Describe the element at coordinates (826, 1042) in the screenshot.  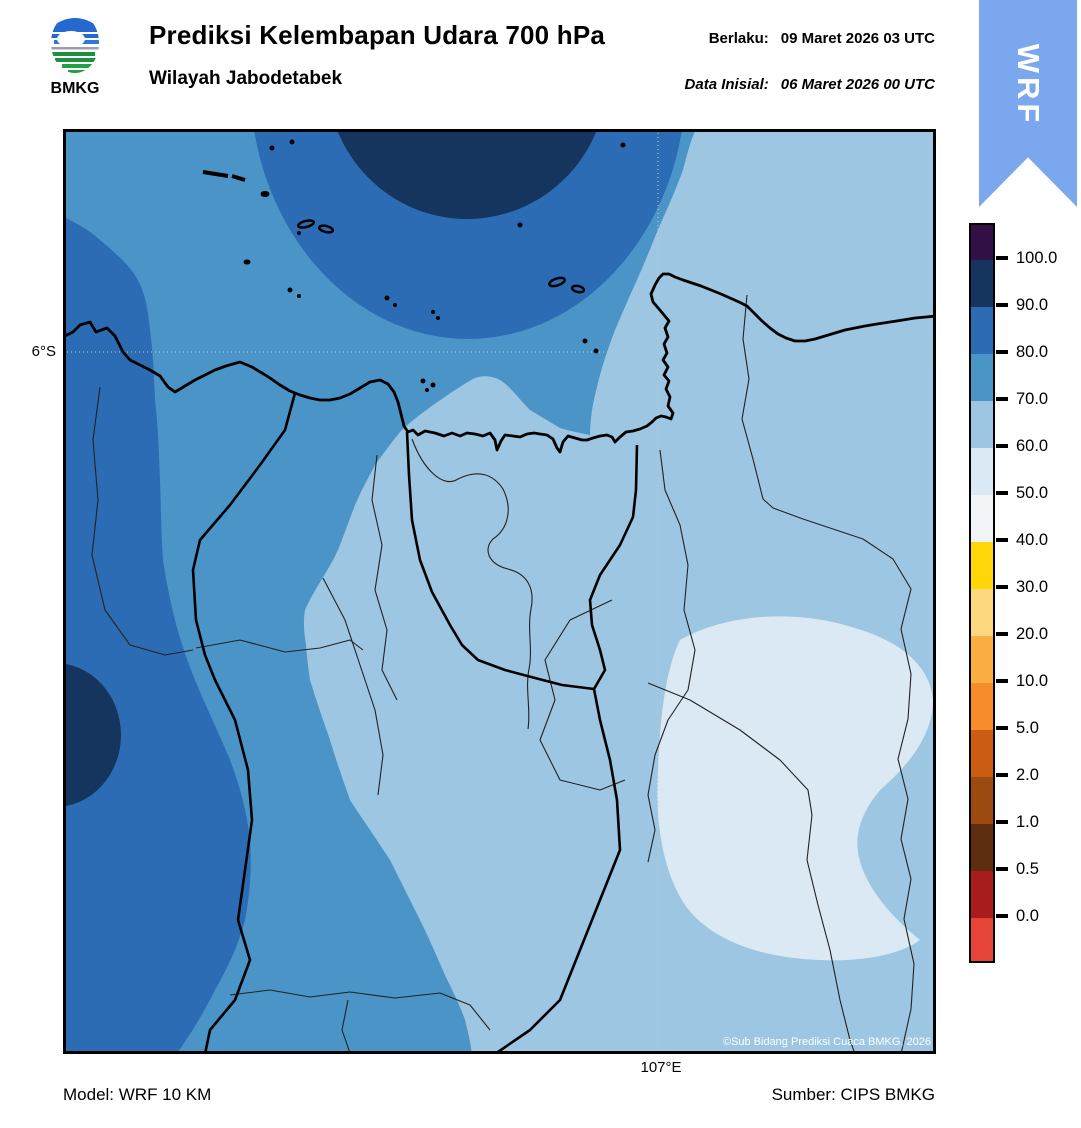
I see `map-copyright: ©Sub Bidang Prediksi Cuaca BMKG, 2026` at that location.